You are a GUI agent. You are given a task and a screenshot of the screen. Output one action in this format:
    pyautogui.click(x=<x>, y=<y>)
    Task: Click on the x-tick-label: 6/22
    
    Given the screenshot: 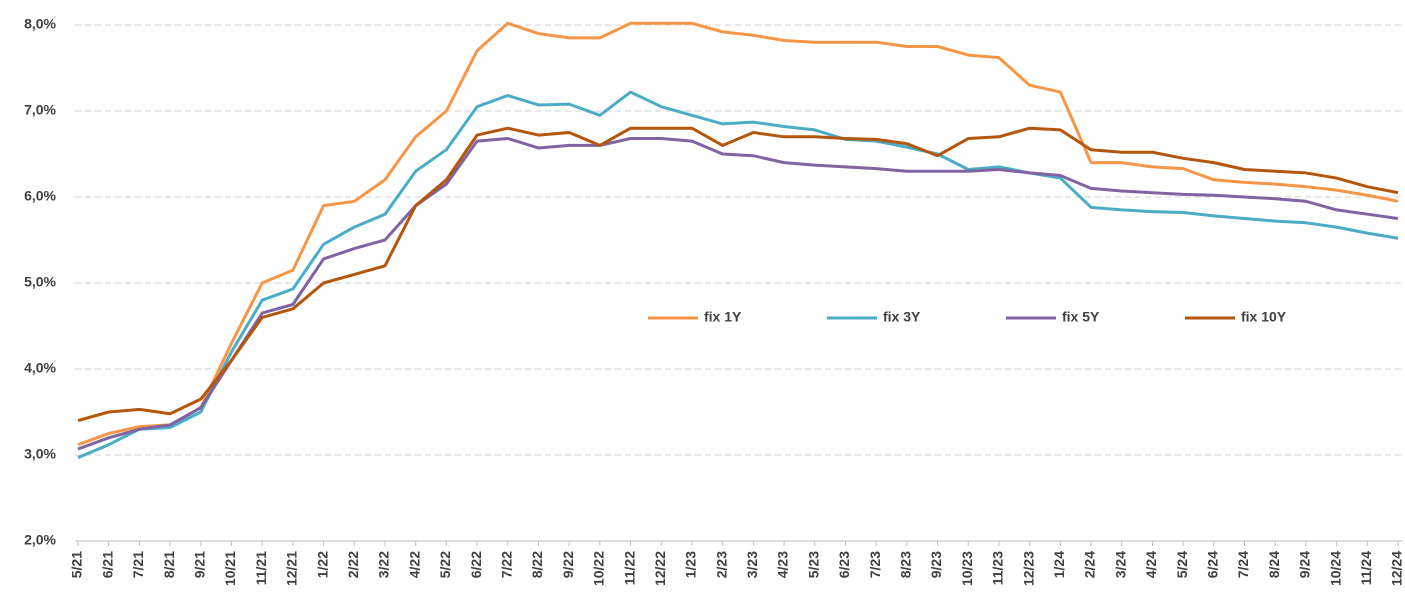 What is the action you would take?
    pyautogui.click(x=476, y=564)
    